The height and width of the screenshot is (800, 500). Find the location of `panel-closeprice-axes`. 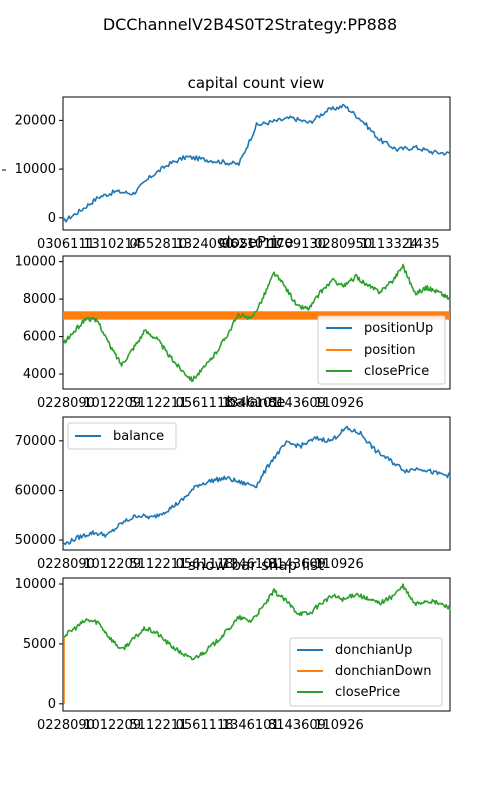

panel-closeprice-axes is located at coordinates (256, 322).